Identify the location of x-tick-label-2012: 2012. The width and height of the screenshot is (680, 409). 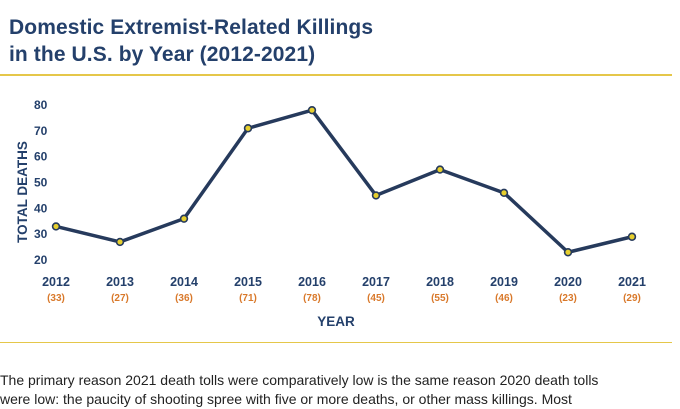
(56, 282).